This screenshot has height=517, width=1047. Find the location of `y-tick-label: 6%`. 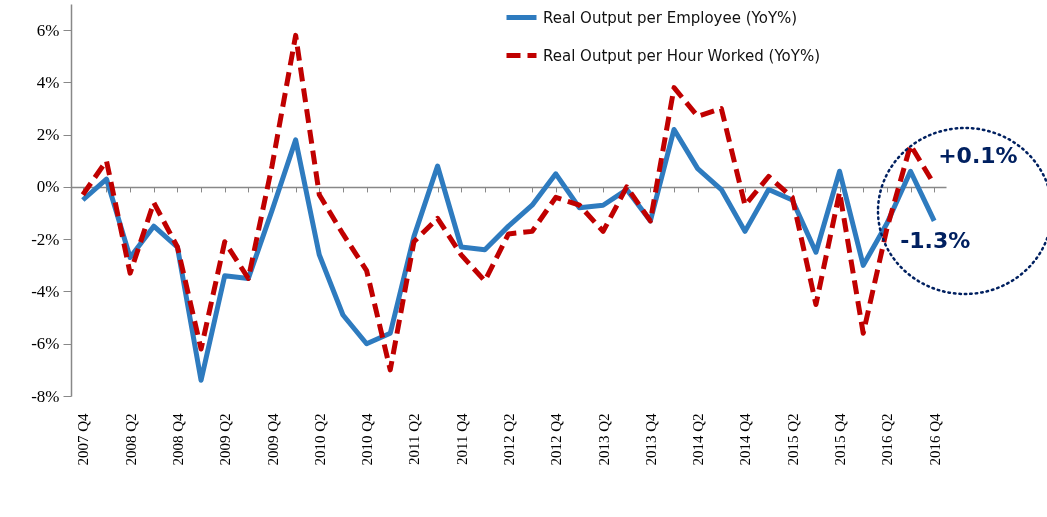

y-tick-label: 6% is located at coordinates (48, 30).